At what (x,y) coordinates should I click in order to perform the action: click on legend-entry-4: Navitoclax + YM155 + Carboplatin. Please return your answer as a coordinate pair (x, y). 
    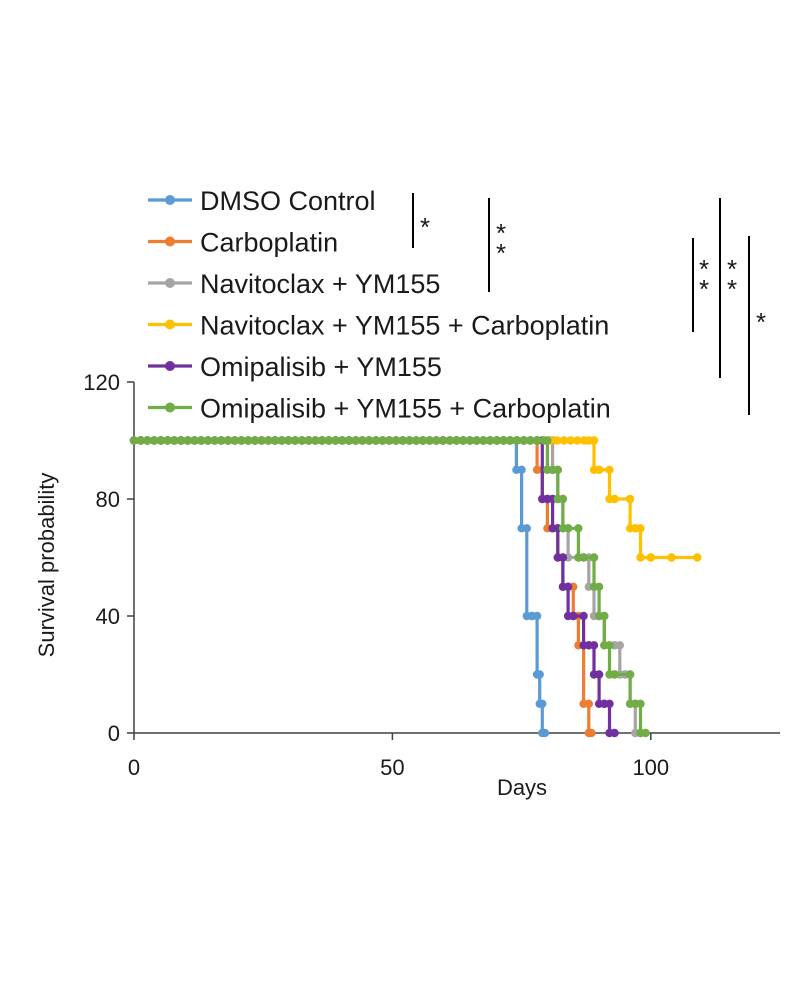
    Looking at the image, I should click on (378, 326).